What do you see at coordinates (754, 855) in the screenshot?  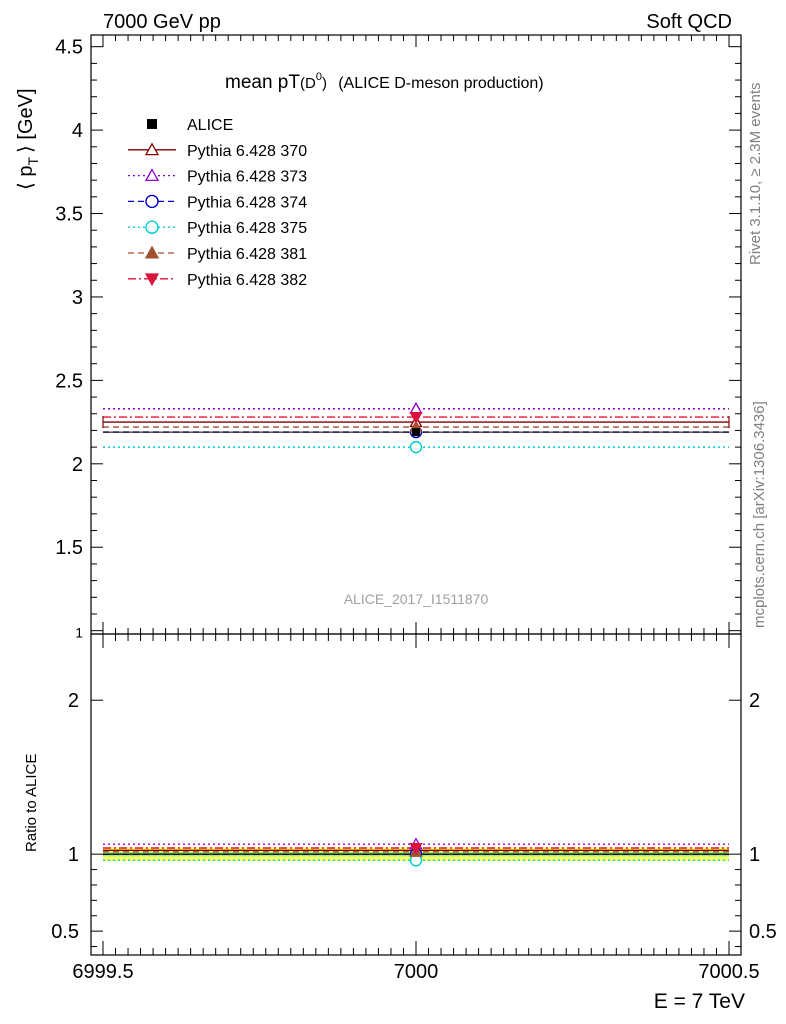 I see `ratio-y-tick-label-right: 1` at bounding box center [754, 855].